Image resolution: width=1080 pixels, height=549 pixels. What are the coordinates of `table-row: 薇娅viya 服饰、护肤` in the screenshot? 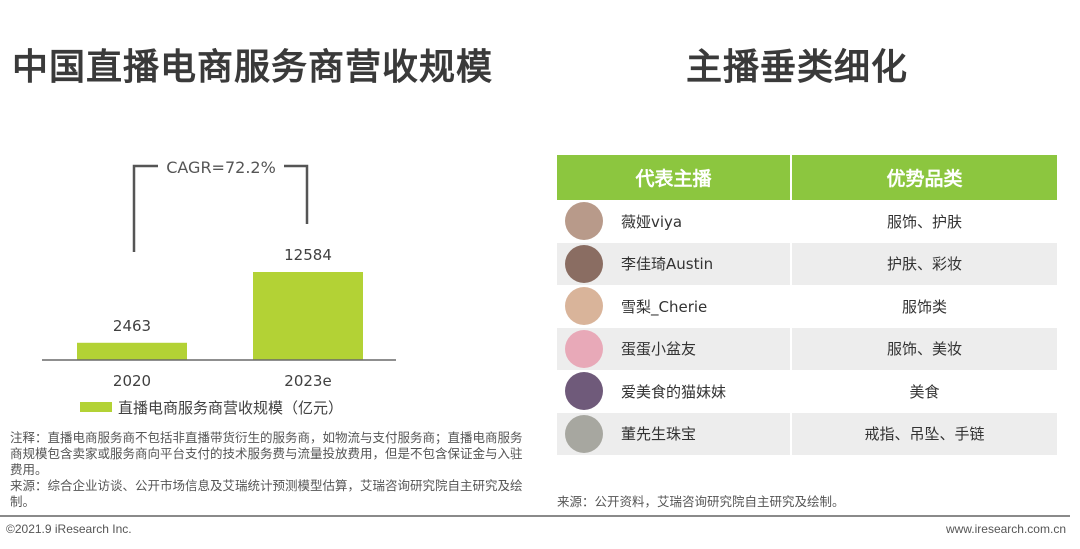 It's located at (807, 221).